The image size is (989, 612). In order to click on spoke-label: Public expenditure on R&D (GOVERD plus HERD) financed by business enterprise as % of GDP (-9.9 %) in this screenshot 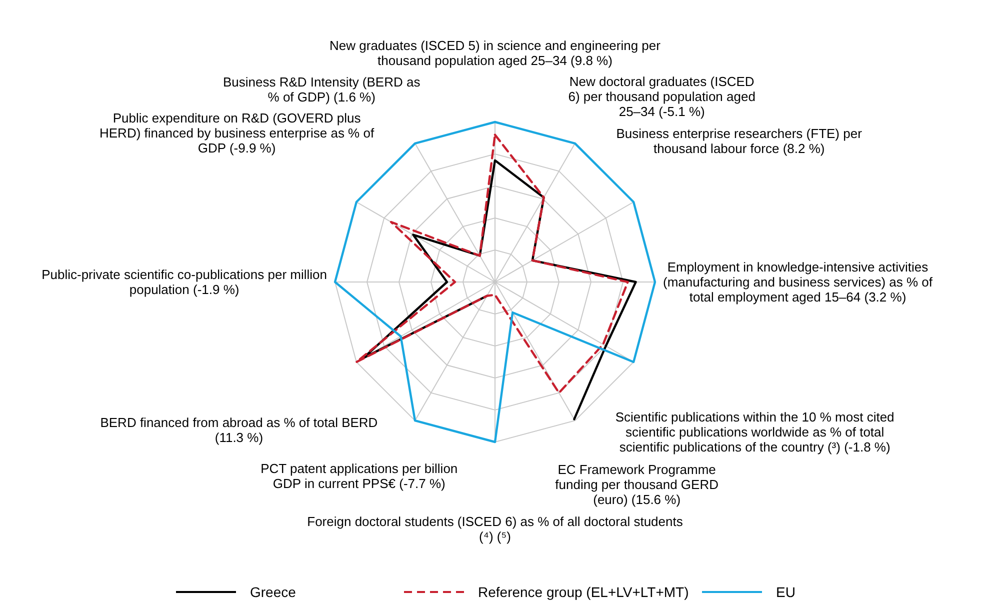, I will do `click(237, 133)`.